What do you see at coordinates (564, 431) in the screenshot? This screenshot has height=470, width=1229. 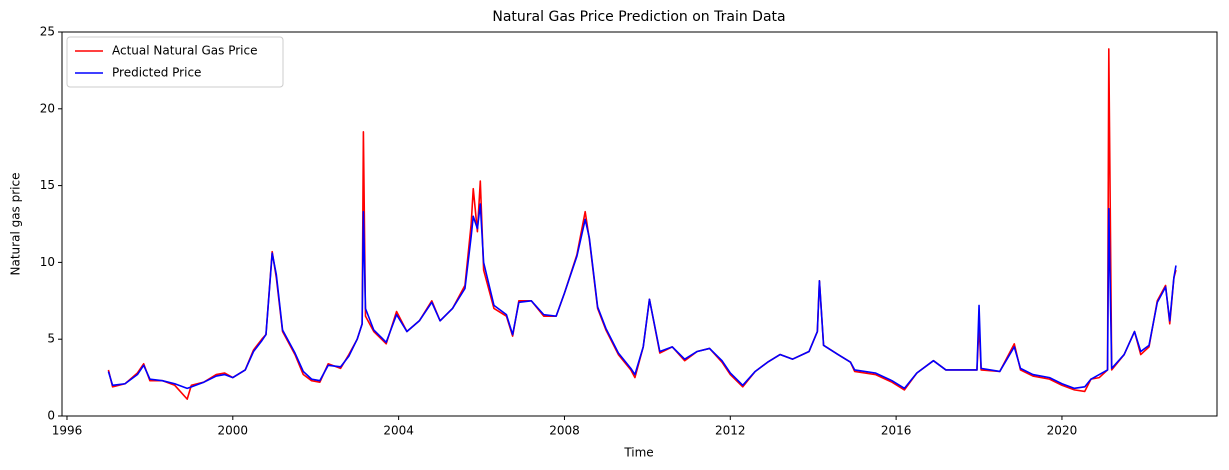 I see `x-tick-label: 2008` at bounding box center [564, 431].